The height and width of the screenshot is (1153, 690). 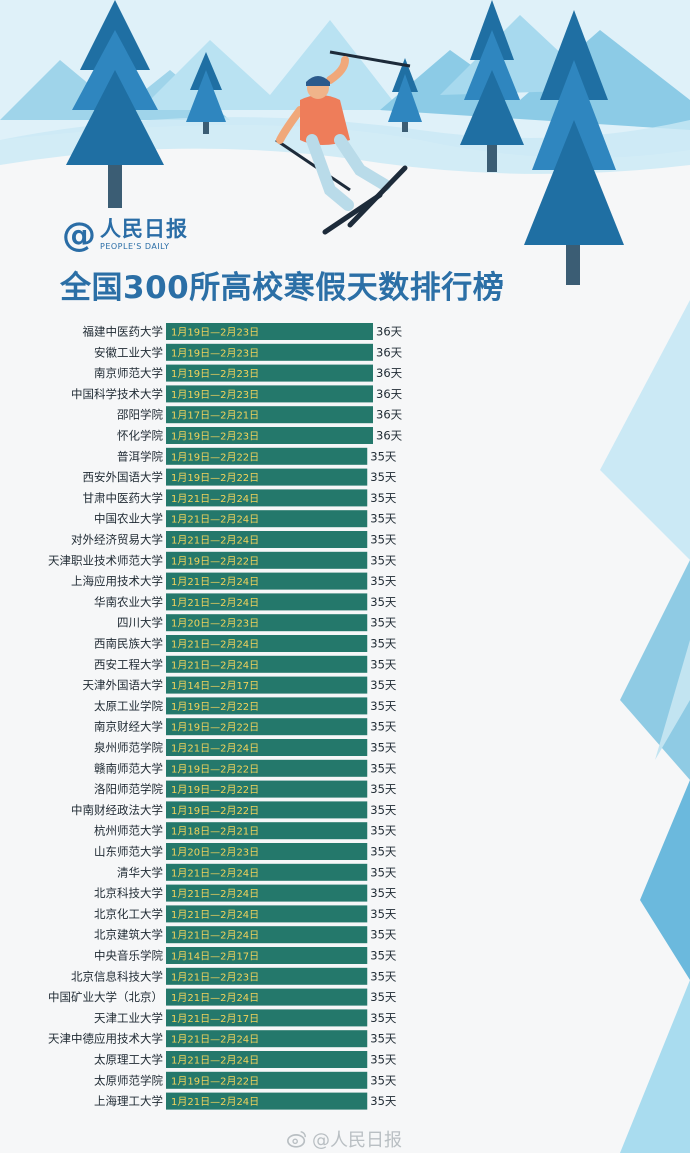 I want to click on school-name-label: 邵阳学院, so click(x=140, y=415).